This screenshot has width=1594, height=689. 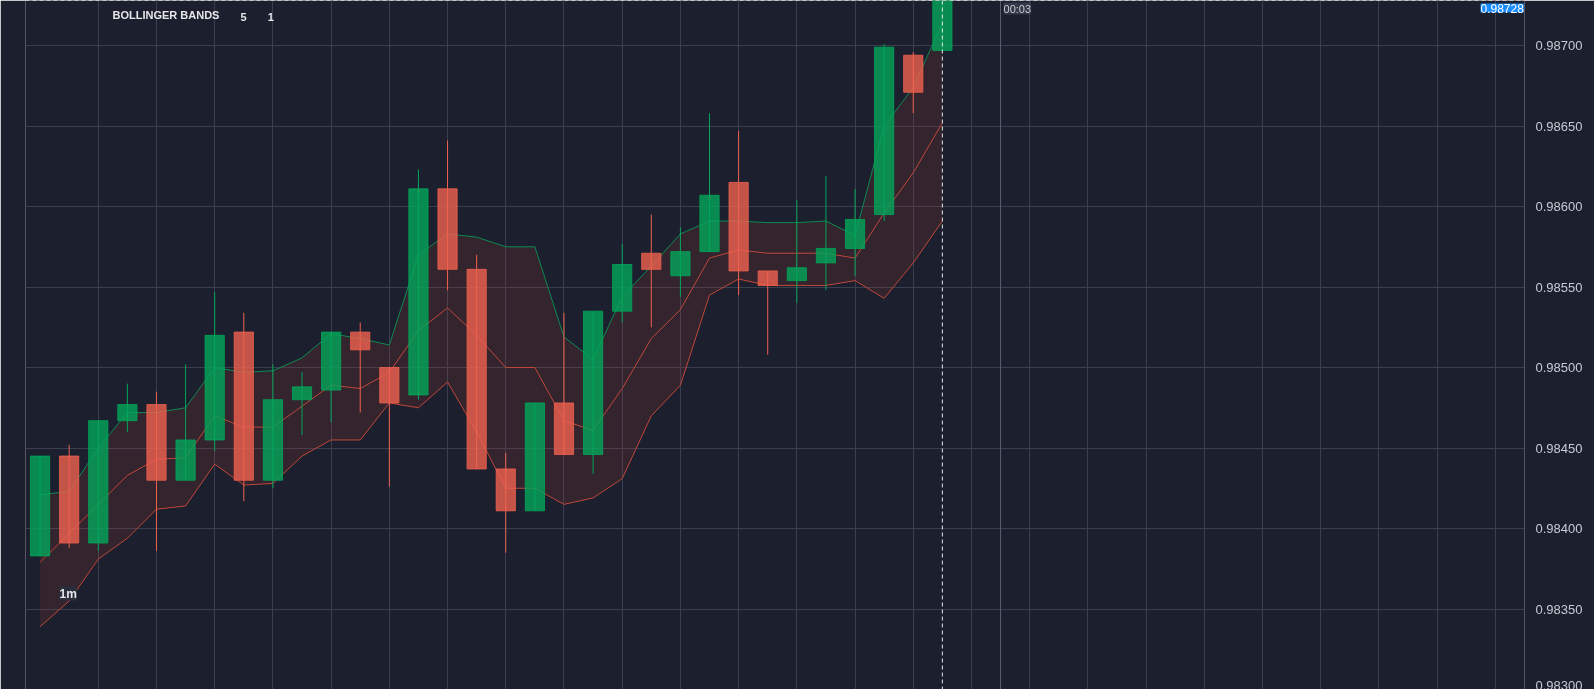 I want to click on y-tick-label: 0.98550, so click(x=1559, y=287).